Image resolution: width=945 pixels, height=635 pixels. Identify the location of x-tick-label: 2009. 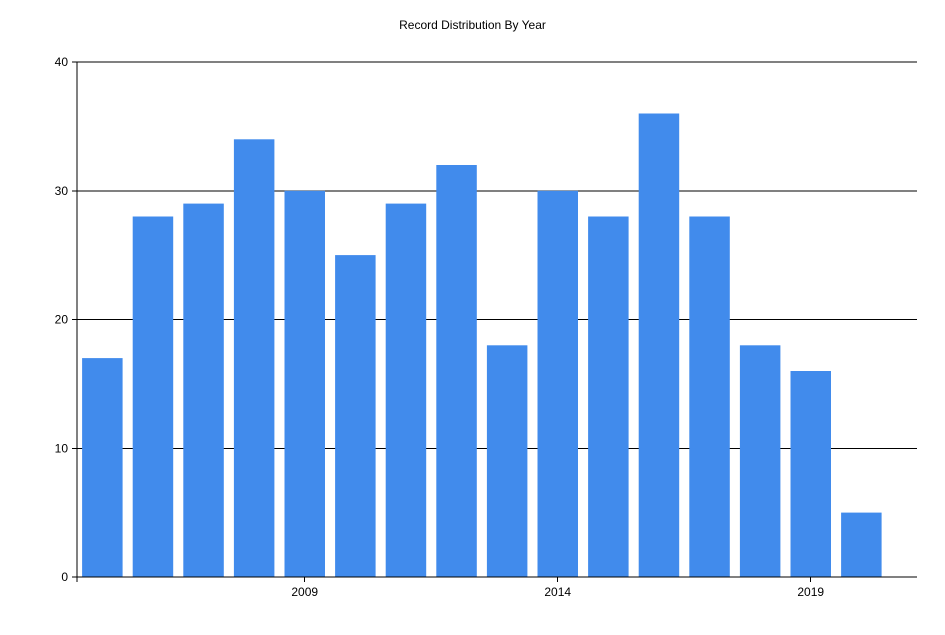
(304, 592).